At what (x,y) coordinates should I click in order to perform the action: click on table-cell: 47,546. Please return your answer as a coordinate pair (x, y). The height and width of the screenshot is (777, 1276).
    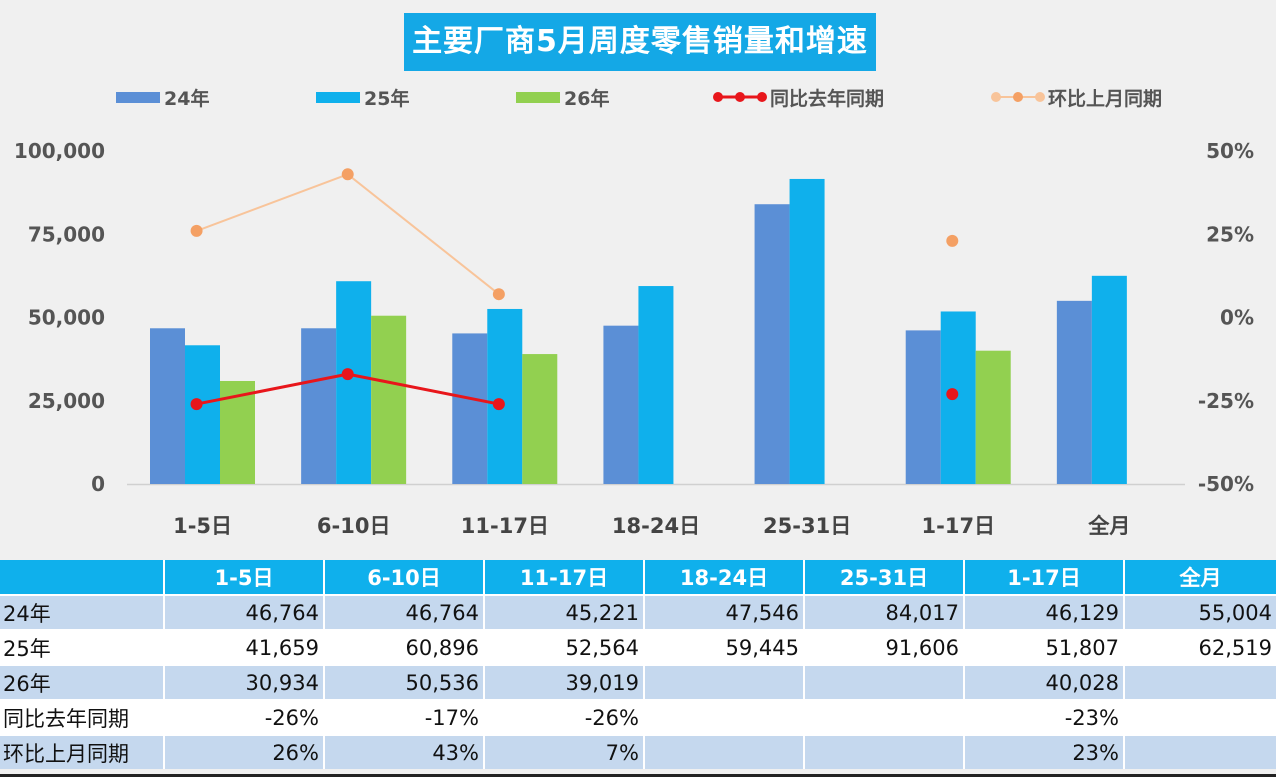
    Looking at the image, I should click on (723, 612).